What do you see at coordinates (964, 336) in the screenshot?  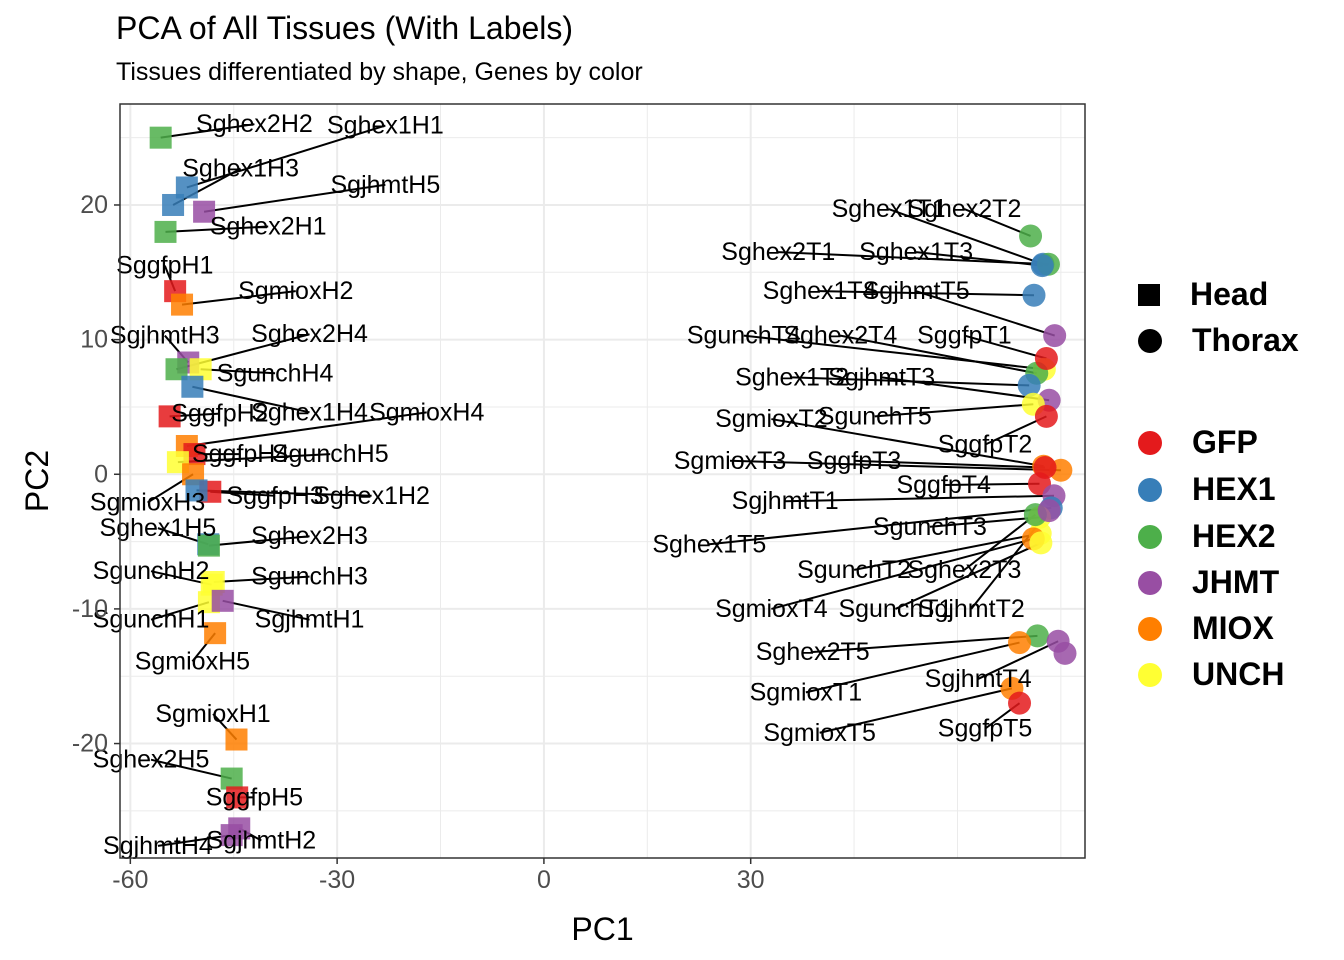 I see `point-label: SggfpT1` at bounding box center [964, 336].